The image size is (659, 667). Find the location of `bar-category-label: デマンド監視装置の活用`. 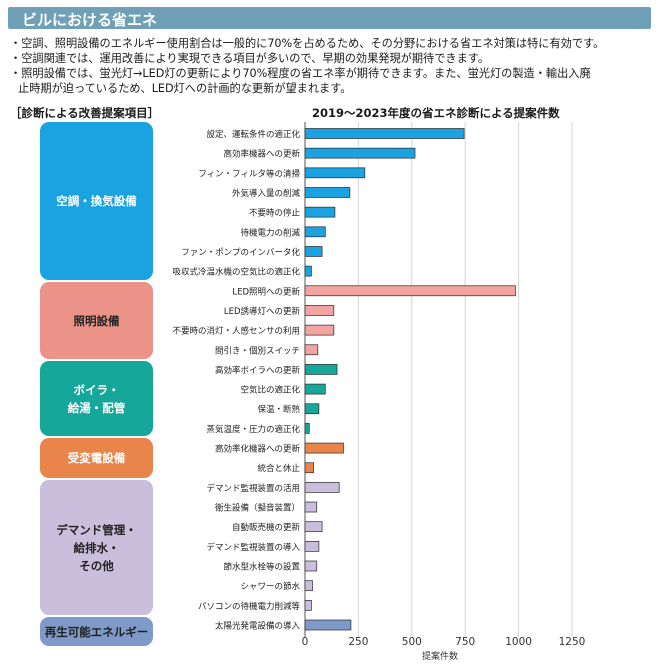

bar-category-label: デマンド監視装置の活用 is located at coordinates (253, 488).